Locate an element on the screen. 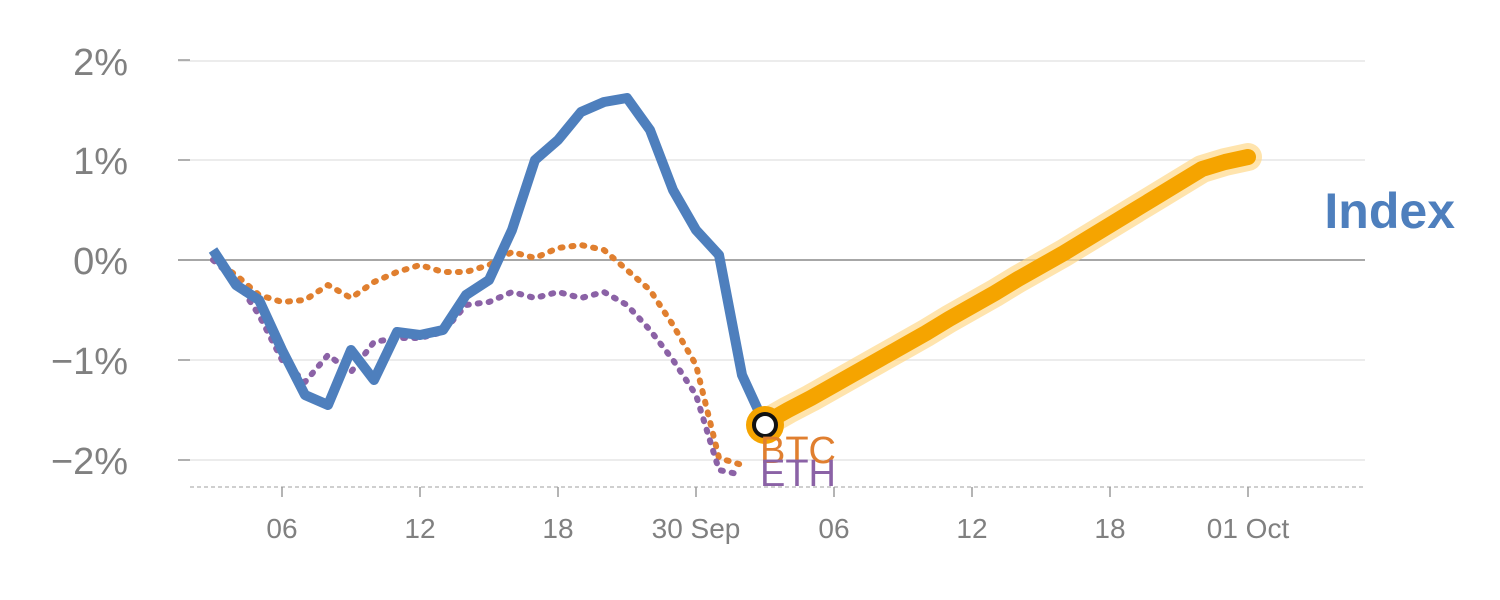 Image resolution: width=1500 pixels, height=600 pixels. y-tick-label: 0% is located at coordinates (100, 262).